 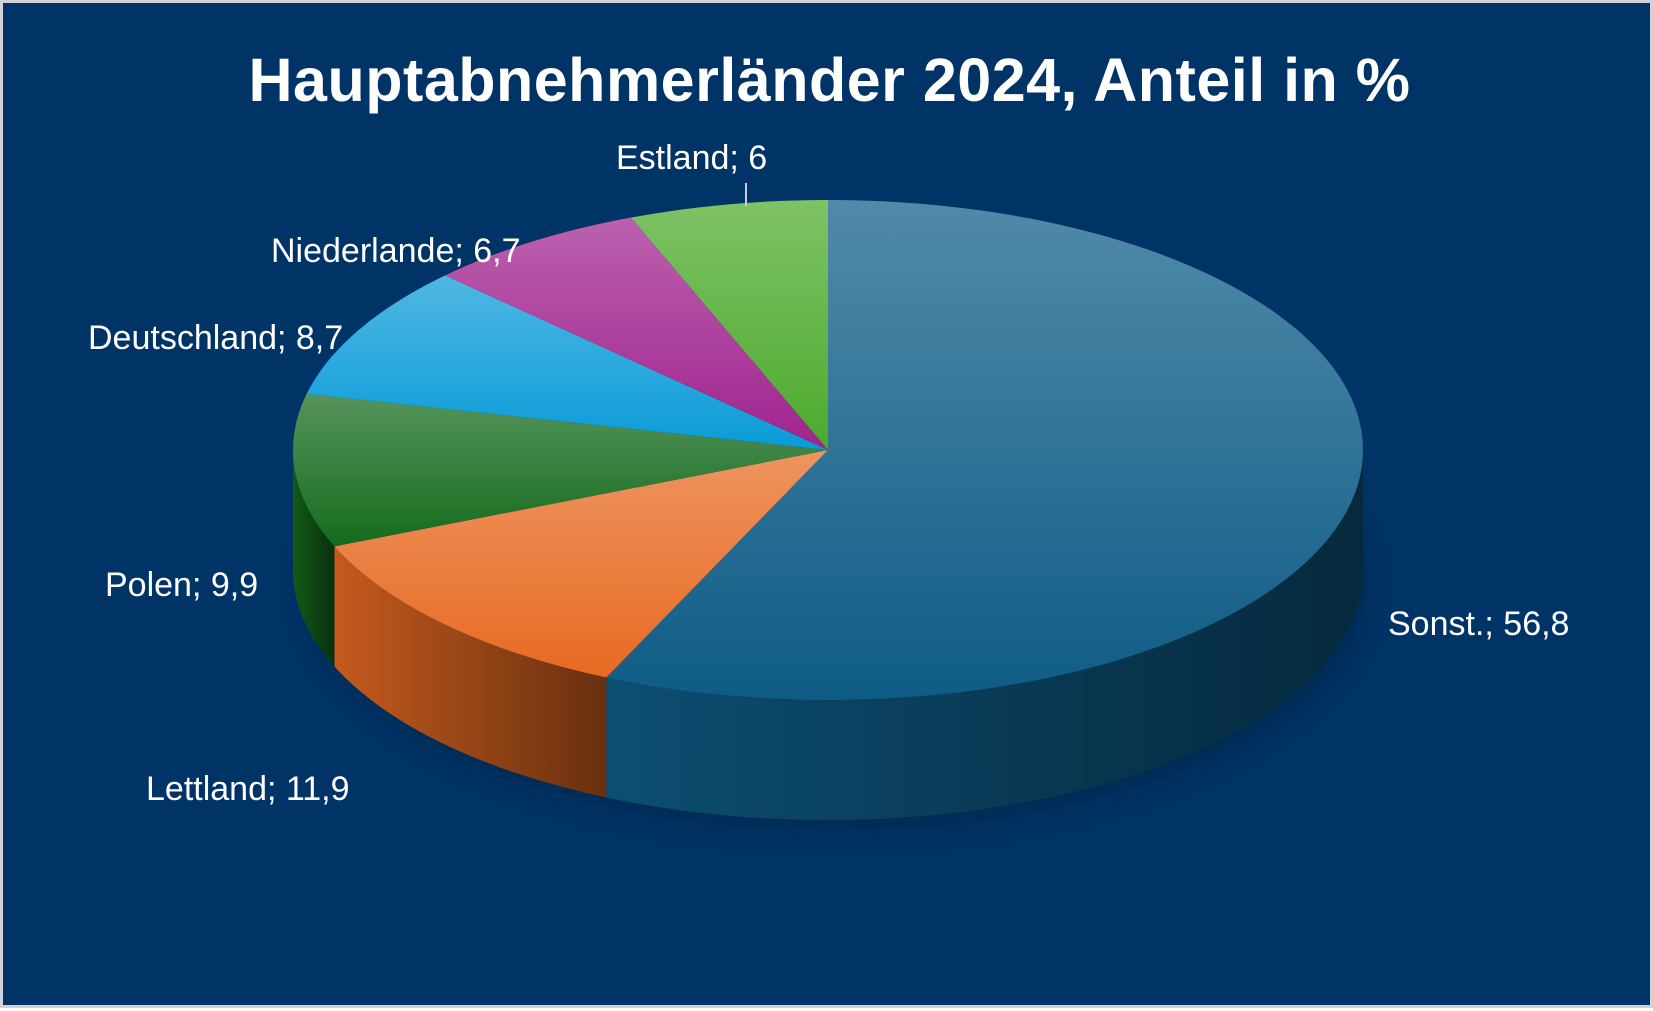 What do you see at coordinates (396, 251) in the screenshot?
I see `label-niederlande: Niederlande; 6,7` at bounding box center [396, 251].